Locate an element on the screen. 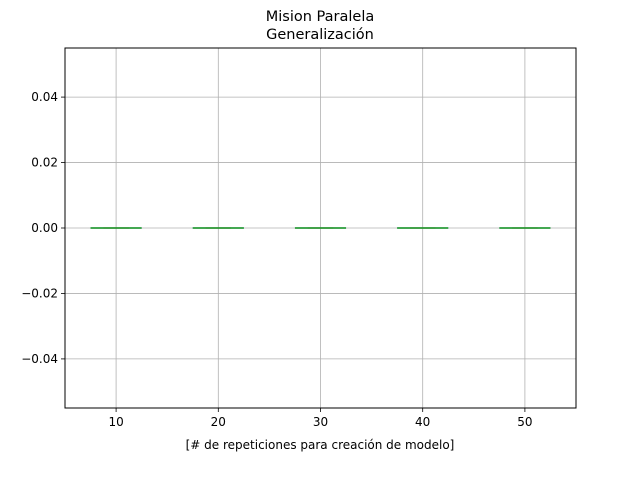  chart-subtitle: Generalización is located at coordinates (320, 35).